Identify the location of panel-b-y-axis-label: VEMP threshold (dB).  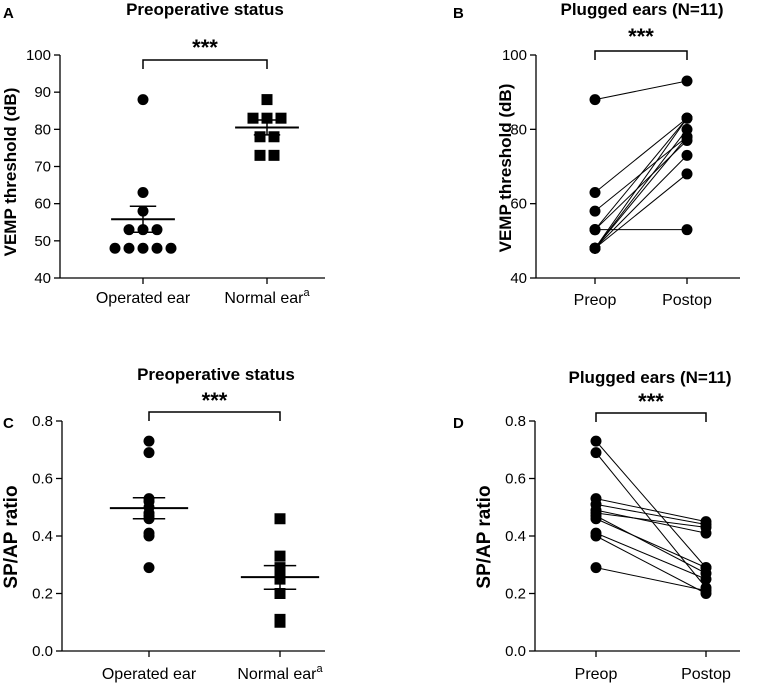
(505, 168).